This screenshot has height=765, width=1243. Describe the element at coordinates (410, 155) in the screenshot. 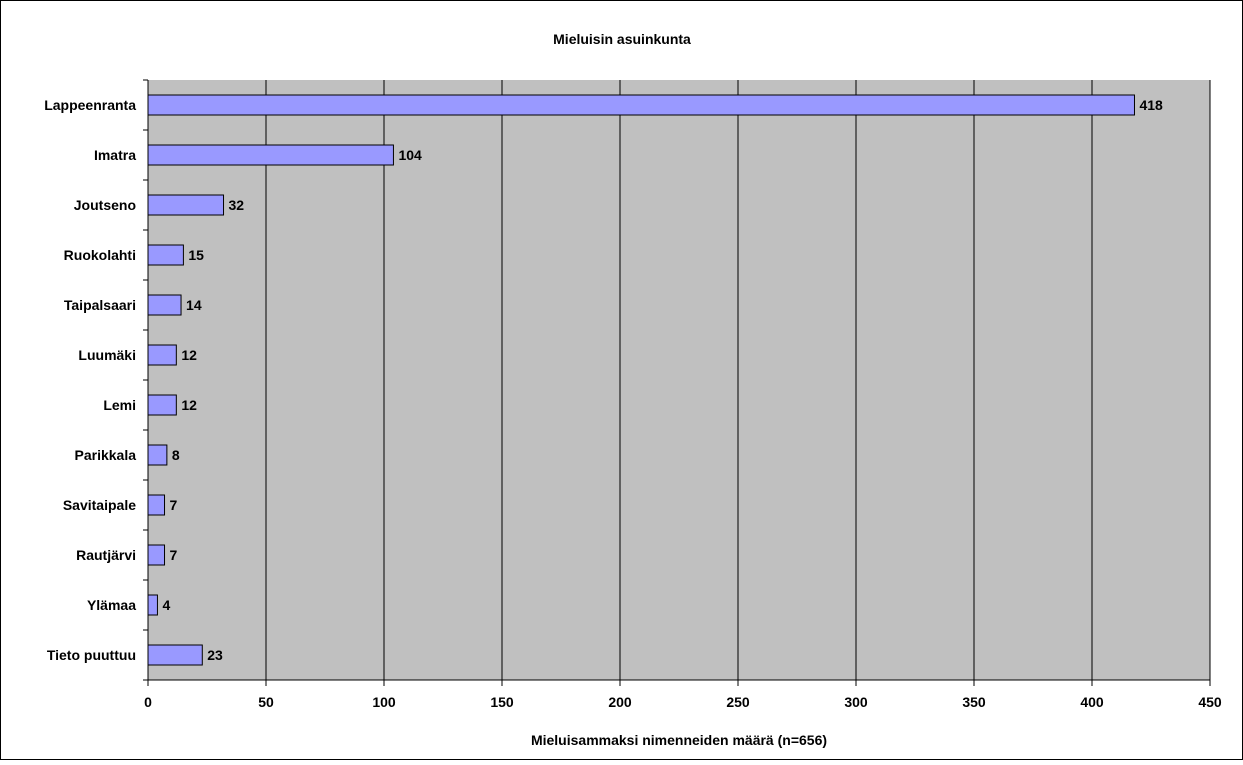

I see `bar-value-label: 104` at that location.